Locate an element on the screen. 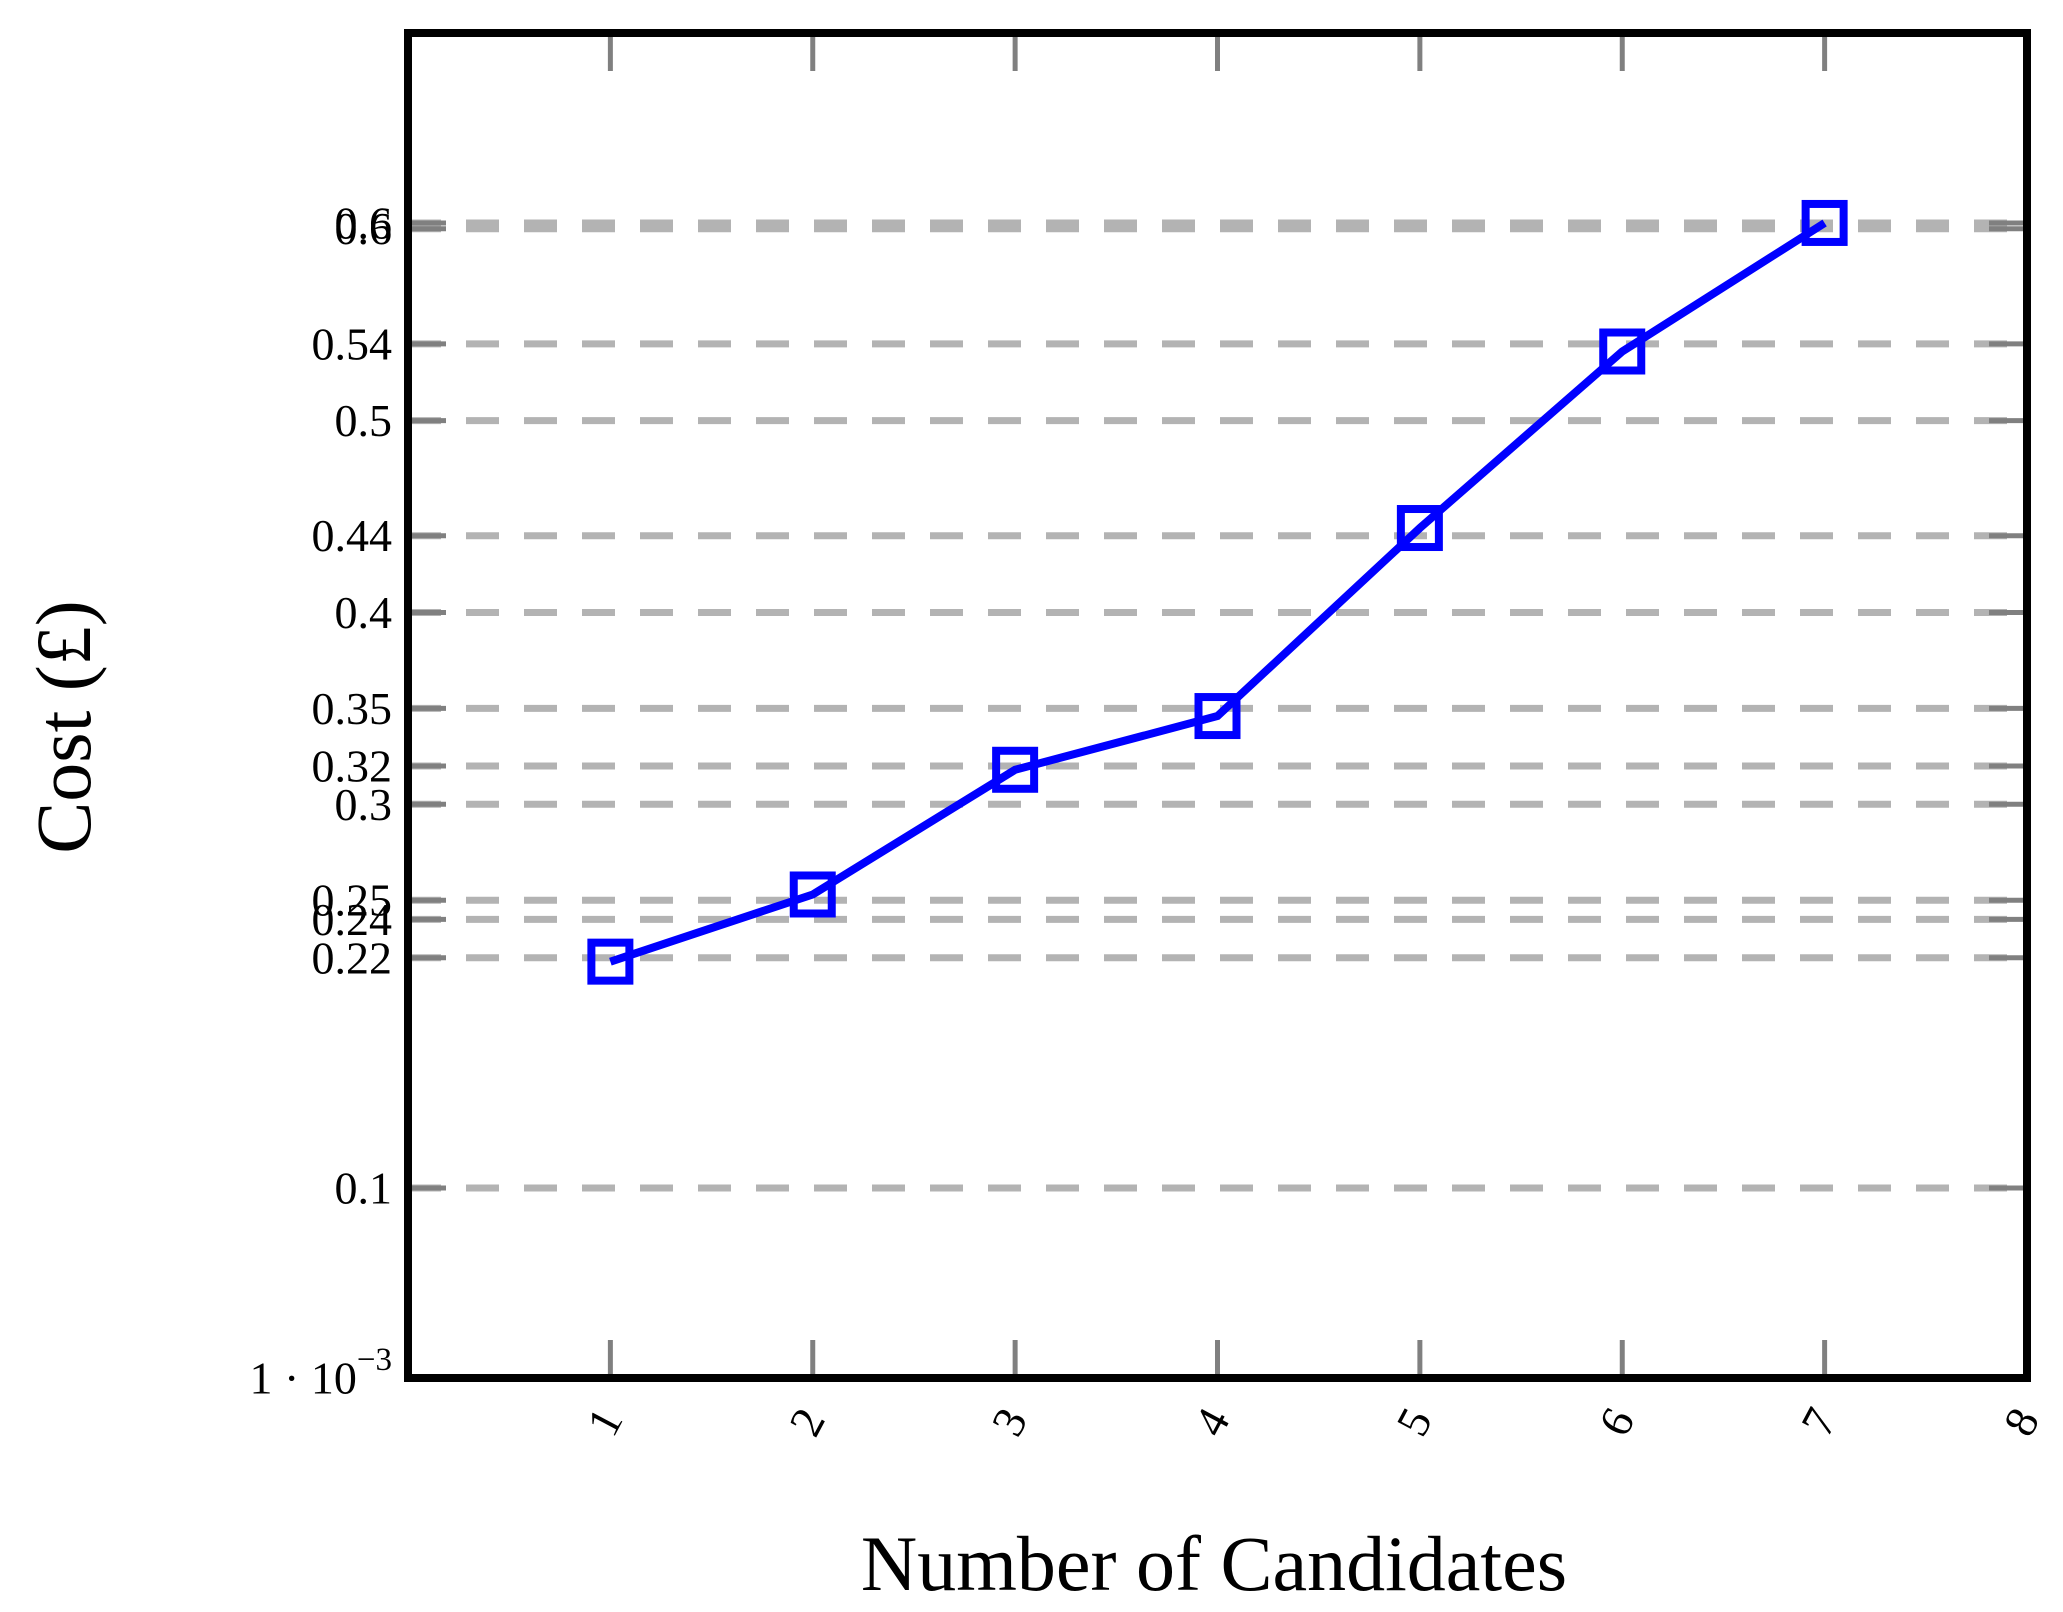 The height and width of the screenshot is (1612, 2063). y-tick-label: 0.4 is located at coordinates (364, 612).